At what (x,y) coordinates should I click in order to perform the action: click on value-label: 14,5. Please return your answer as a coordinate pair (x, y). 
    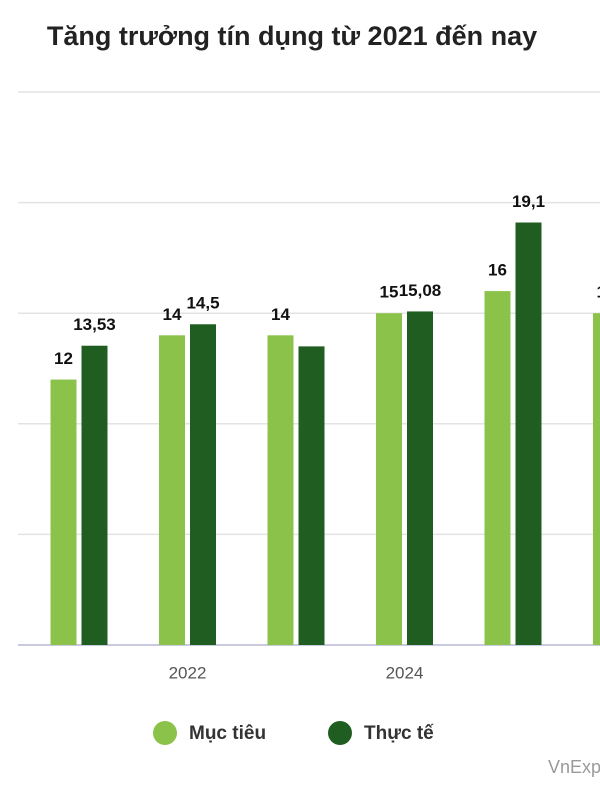
    Looking at the image, I should click on (202, 303).